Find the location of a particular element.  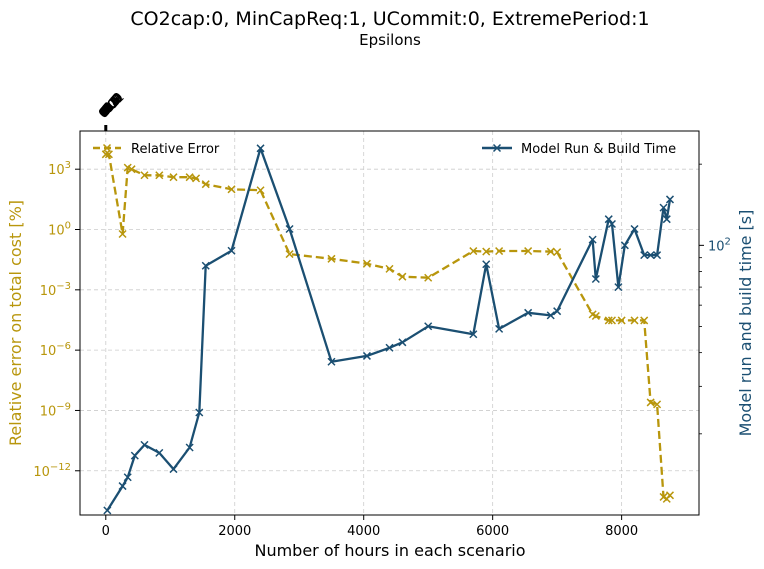

y-axis-right: 102 is located at coordinates (715, 299).